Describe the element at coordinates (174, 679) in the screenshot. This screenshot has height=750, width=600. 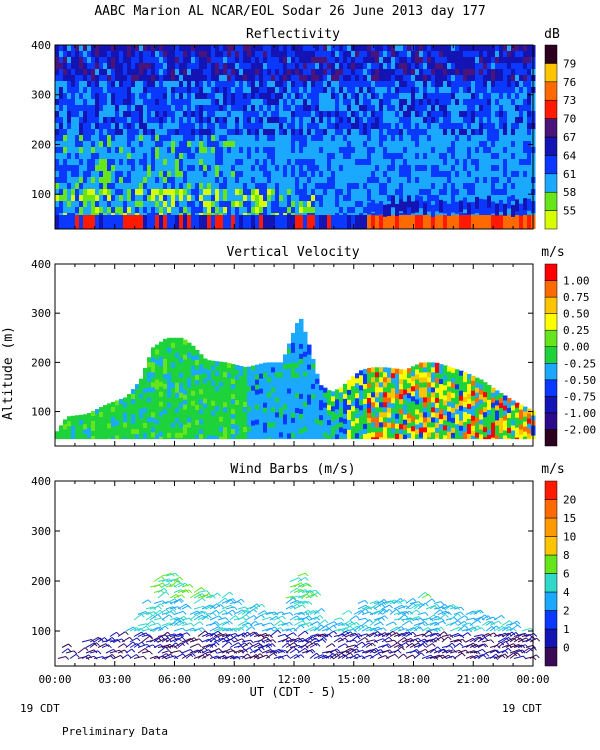
I see `x-tick-label: 06:00` at that location.